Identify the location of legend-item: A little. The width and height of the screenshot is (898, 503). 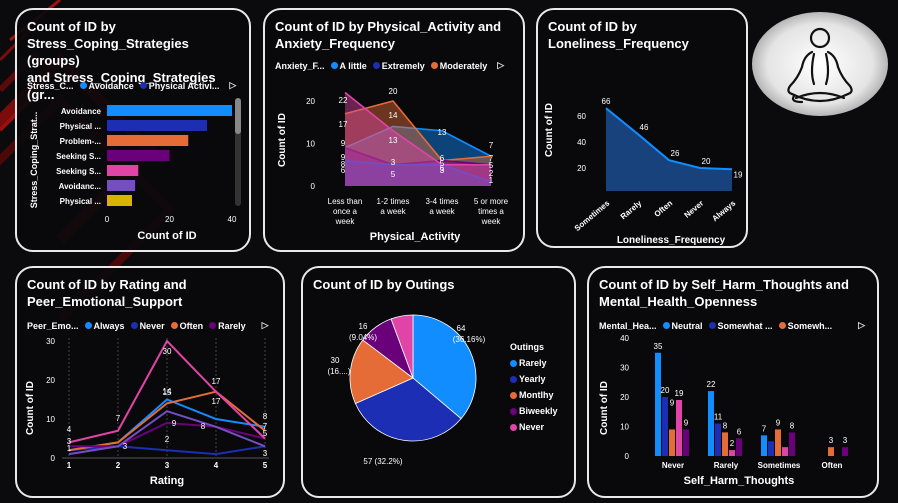
(348, 66).